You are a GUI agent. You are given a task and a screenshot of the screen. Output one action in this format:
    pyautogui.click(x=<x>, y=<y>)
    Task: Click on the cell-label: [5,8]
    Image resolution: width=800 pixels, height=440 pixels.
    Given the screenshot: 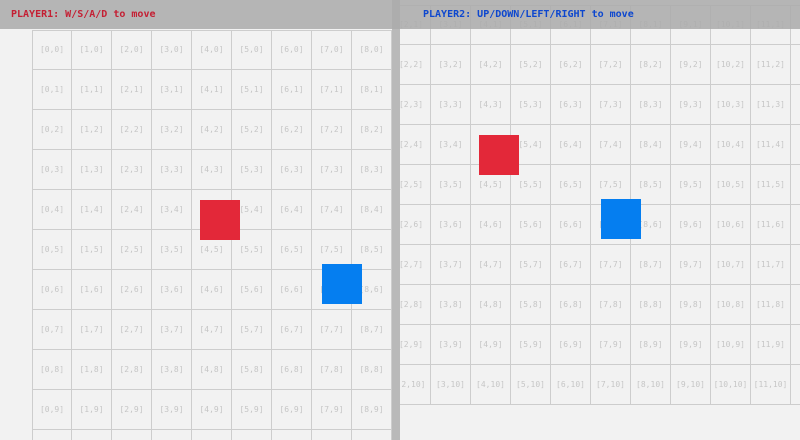 What is the action you would take?
    pyautogui.click(x=530, y=304)
    